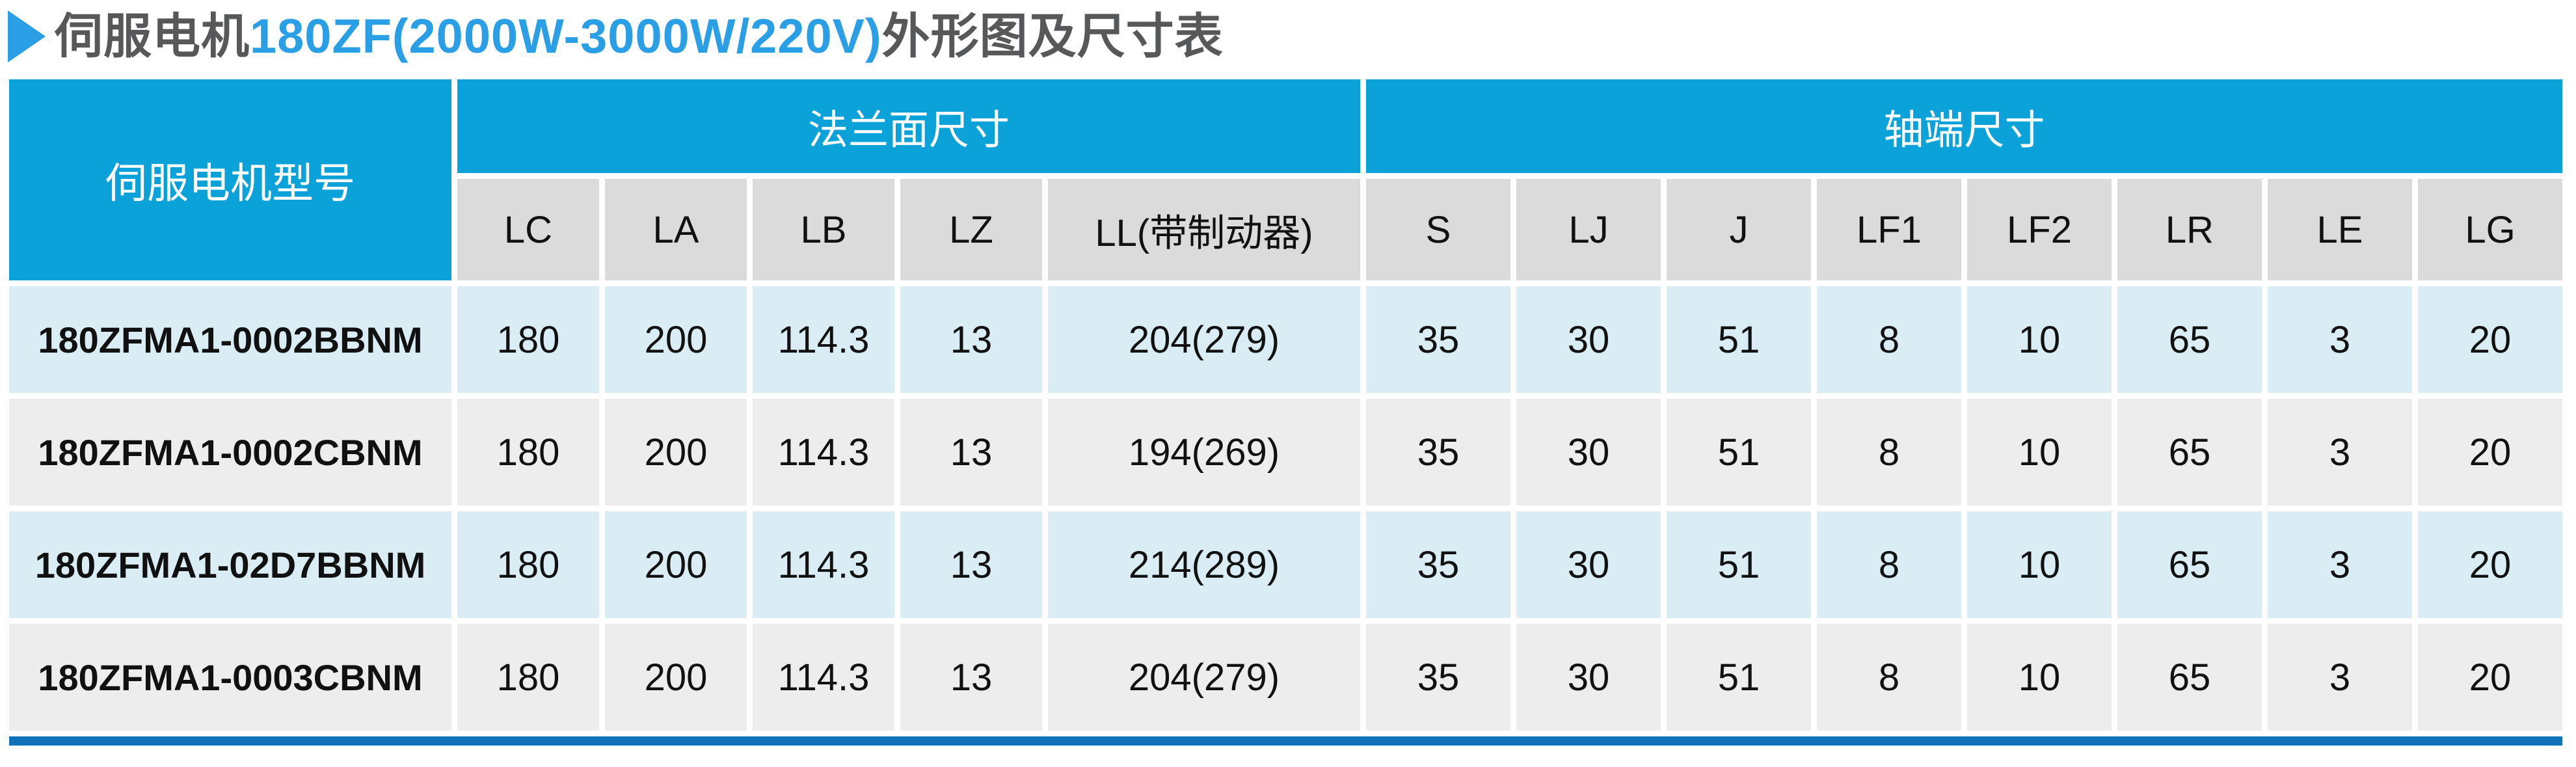 The image size is (2576, 767). I want to click on page-title: 伺服电机180ZF(2000W-3000W/220V)外形图及尺寸表, so click(616, 36).